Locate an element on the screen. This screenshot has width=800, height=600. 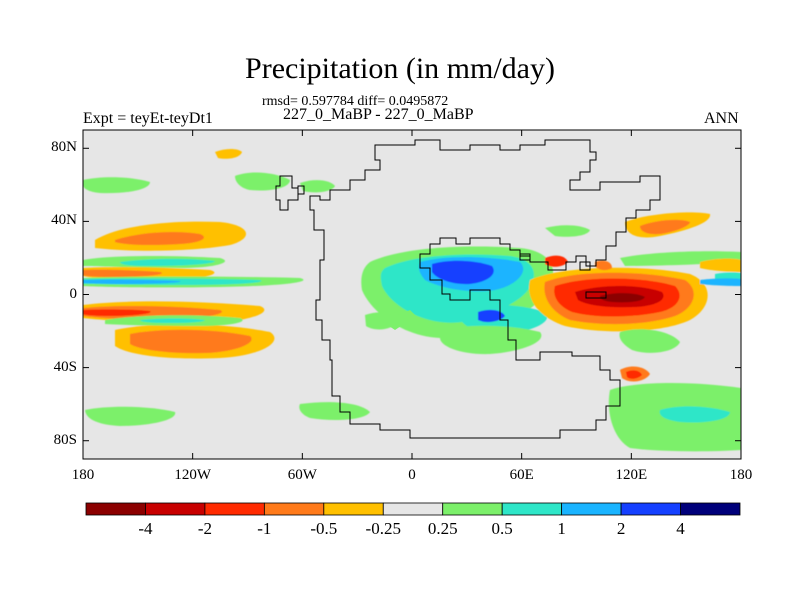
colorbar-label: 2 is located at coordinates (621, 528).